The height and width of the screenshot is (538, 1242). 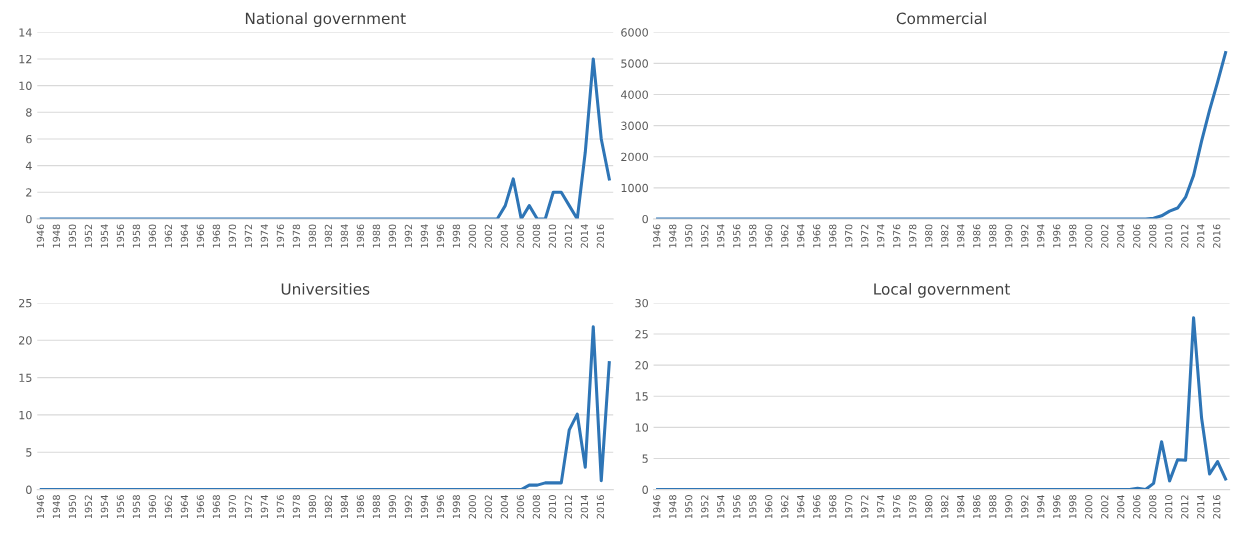 I want to click on x-tick-label: 1964, so click(x=801, y=236).